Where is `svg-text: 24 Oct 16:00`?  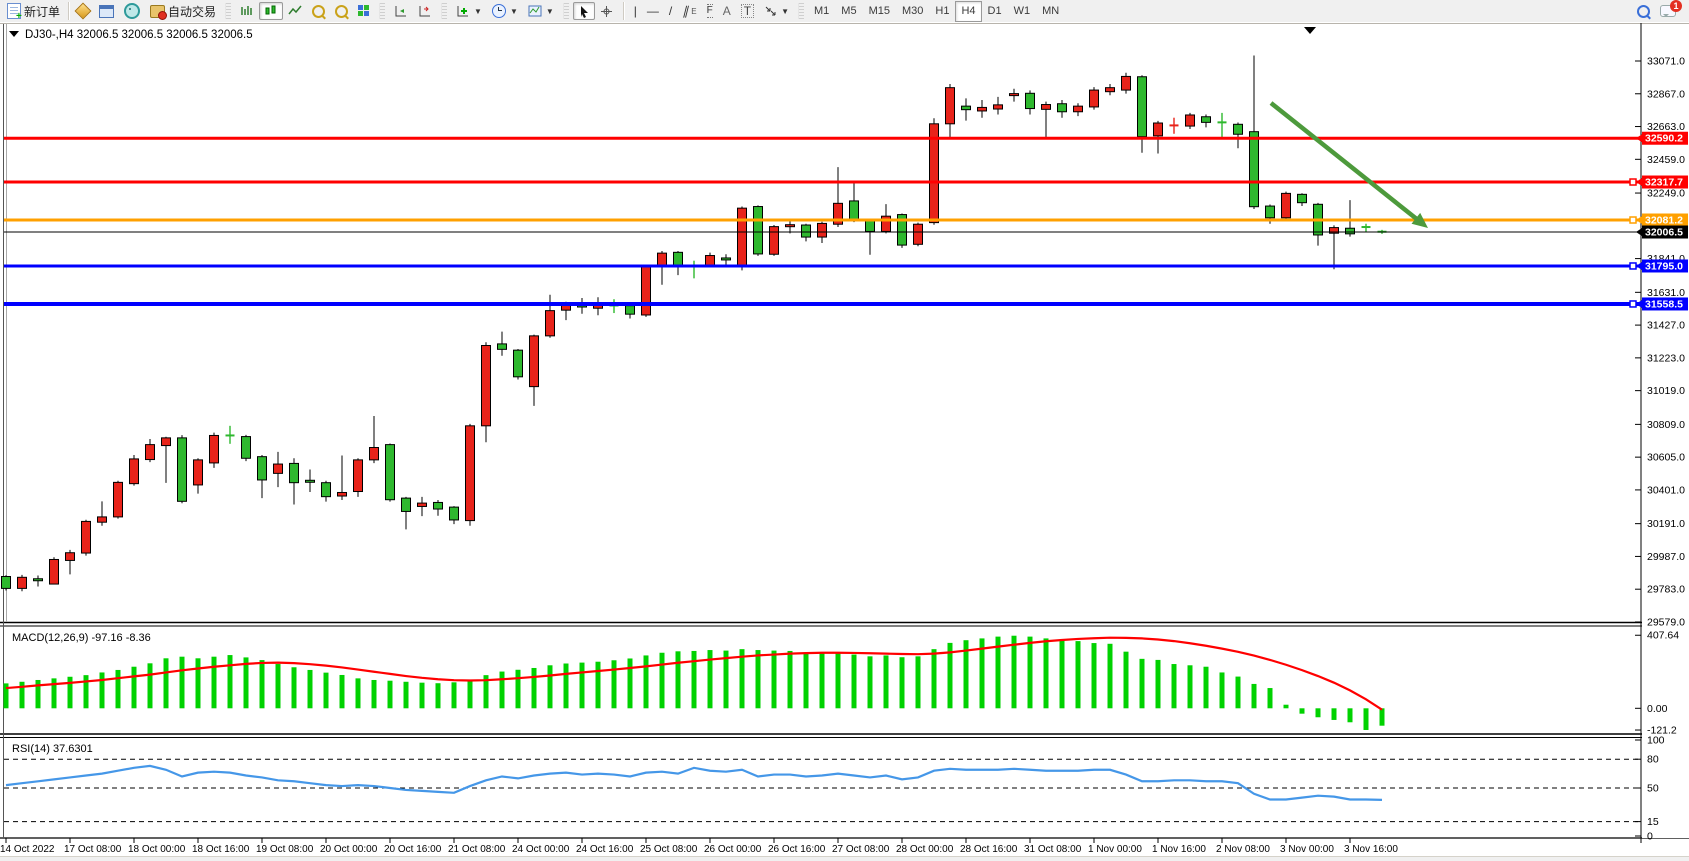 svg-text: 24 Oct 16:00 is located at coordinates (605, 849).